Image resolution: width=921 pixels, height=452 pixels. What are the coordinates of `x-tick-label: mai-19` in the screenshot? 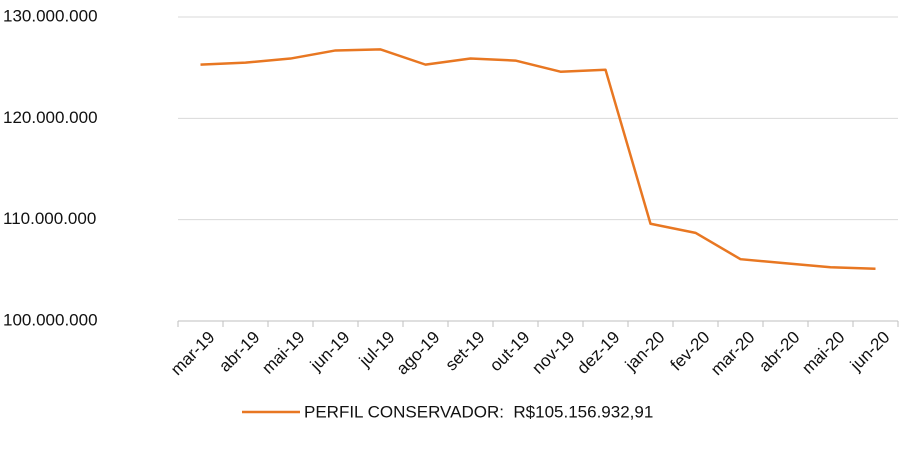 It's located at (283, 353).